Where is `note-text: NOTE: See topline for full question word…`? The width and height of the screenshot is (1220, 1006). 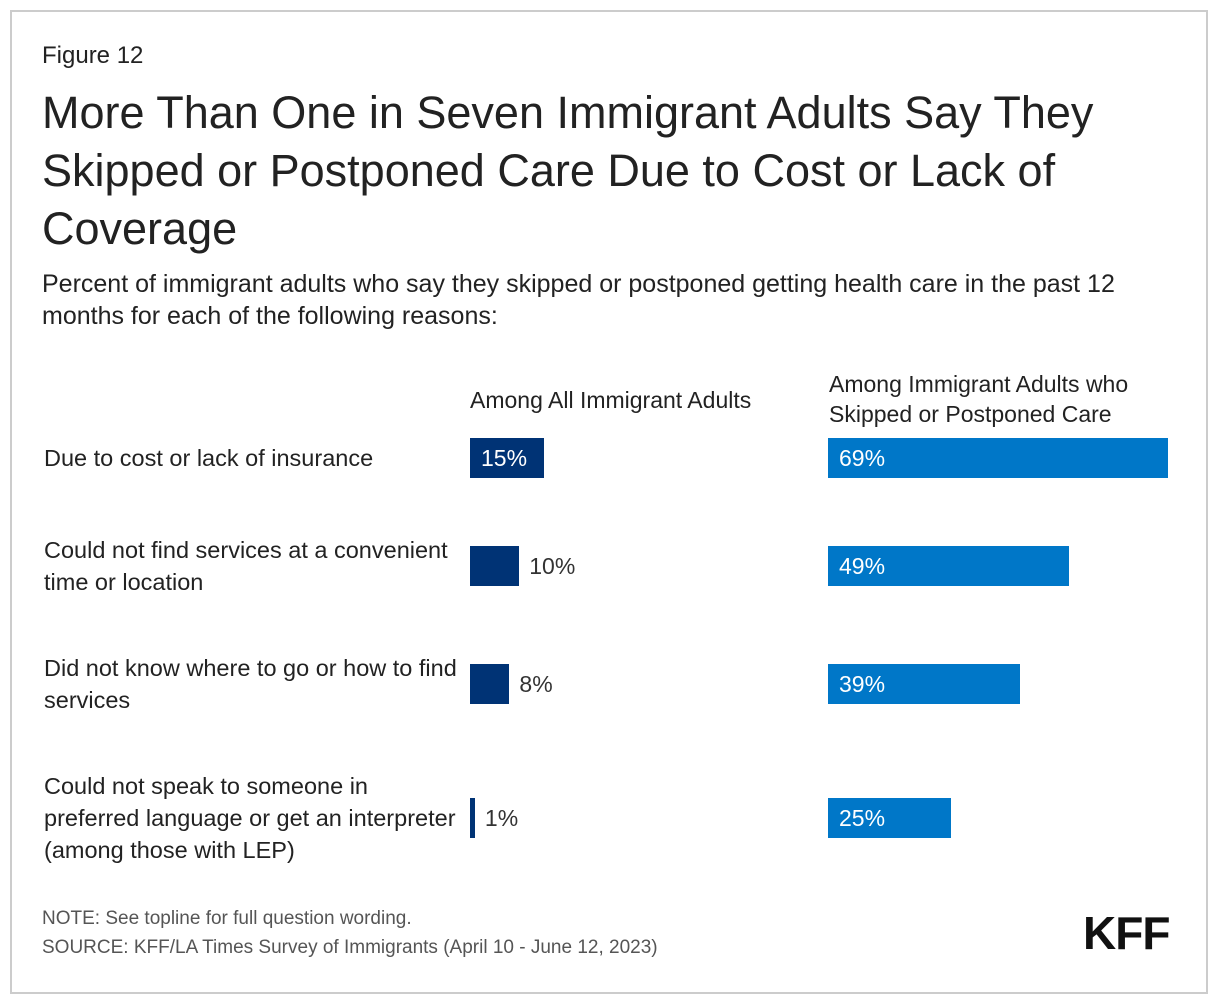 note-text: NOTE: See topline for full question word… is located at coordinates (227, 918).